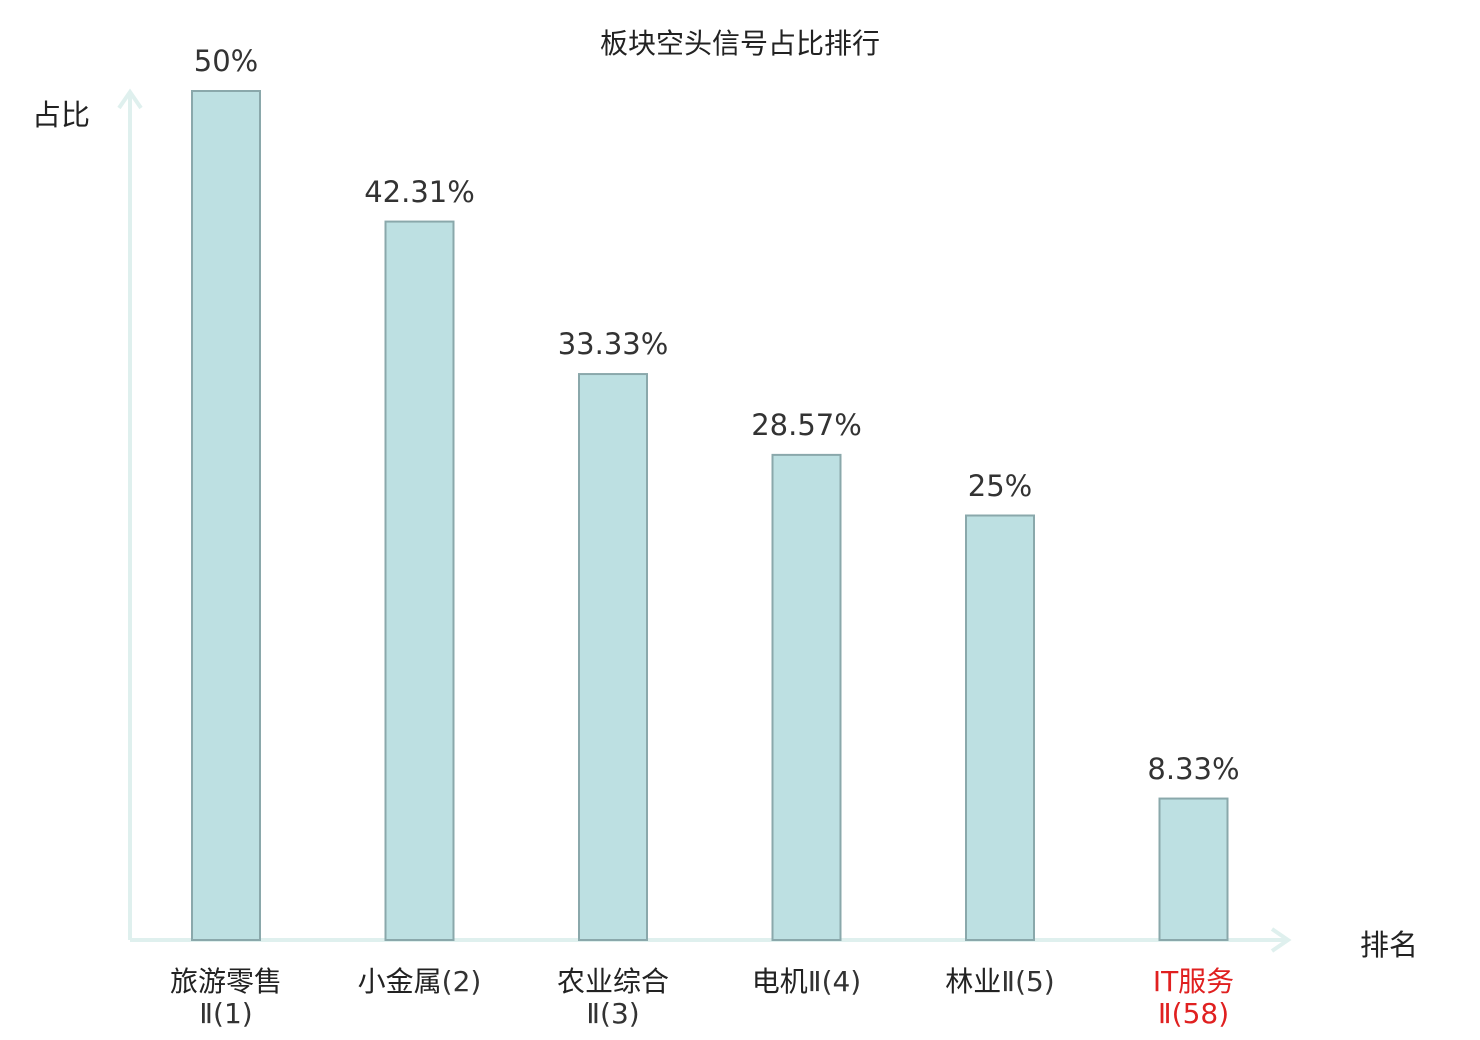 This screenshot has width=1480, height=1040. What do you see at coordinates (1000, 485) in the screenshot?
I see `value-label: 25%` at bounding box center [1000, 485].